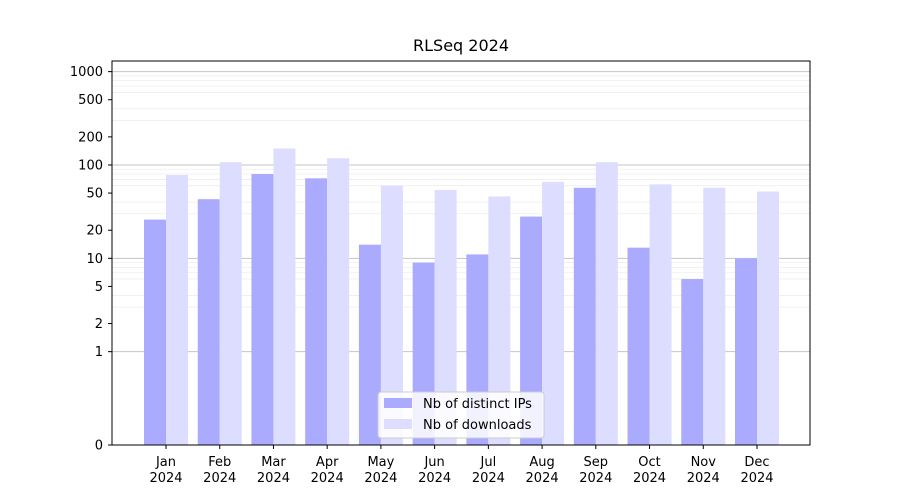  Describe the element at coordinates (380, 462) in the screenshot. I see `x-tick-label-month: May` at that location.